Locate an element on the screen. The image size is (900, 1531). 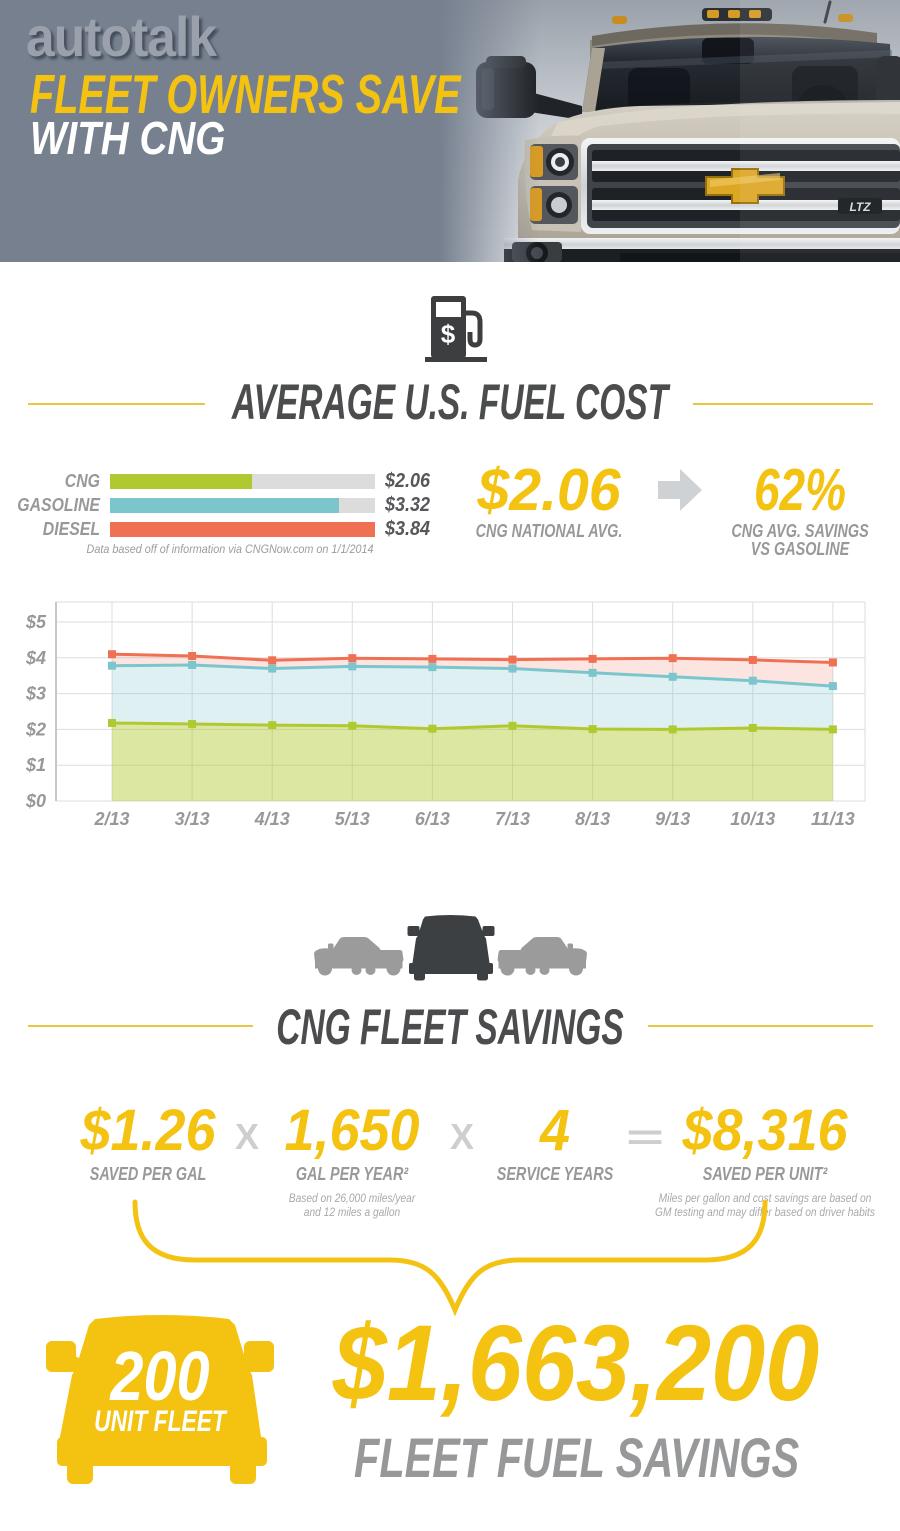
savings-percent-label: CNG AVG. SAVINGS VS GASOLINE is located at coordinates (800, 540).